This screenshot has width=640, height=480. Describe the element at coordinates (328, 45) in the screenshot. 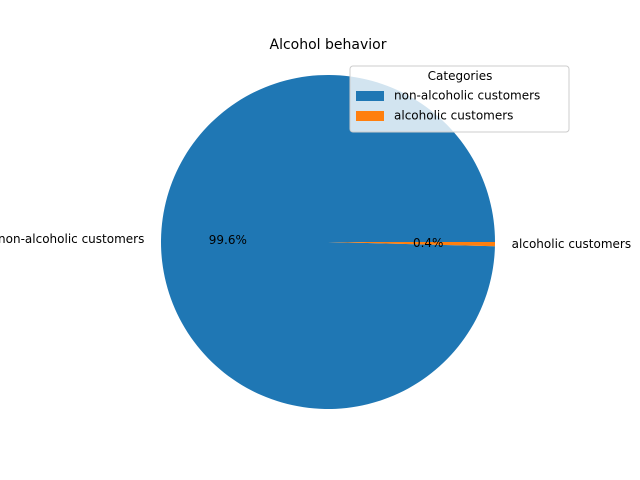

I see `chart-title: Alcohol behavior` at that location.